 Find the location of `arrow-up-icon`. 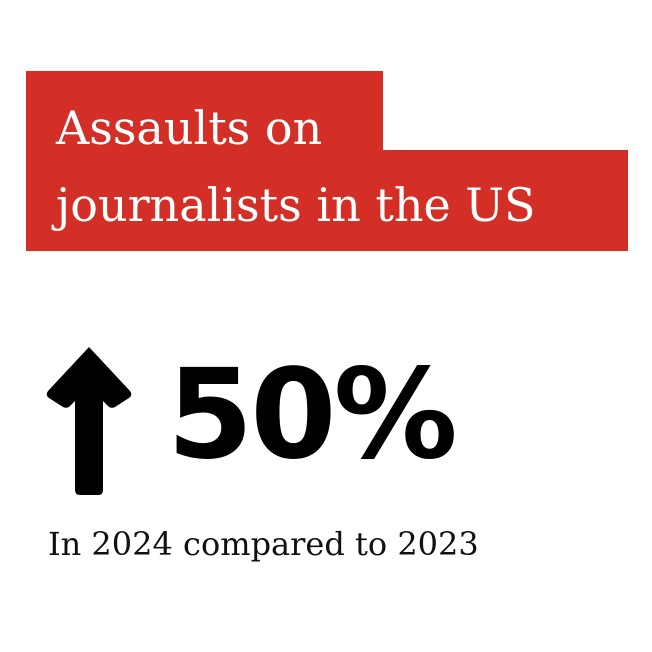

arrow-up-icon is located at coordinates (89, 421).